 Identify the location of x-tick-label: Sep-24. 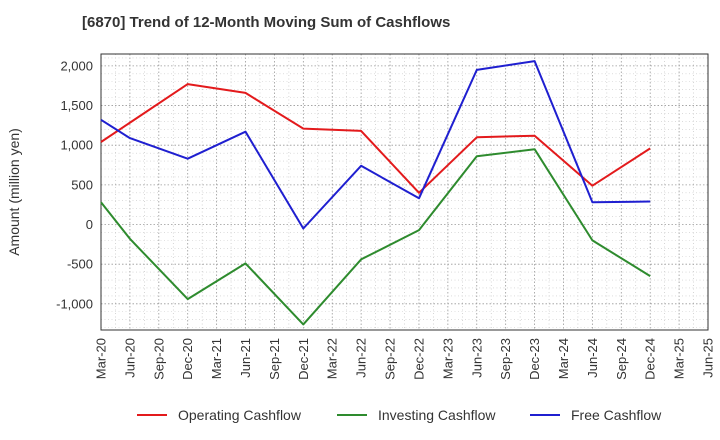
(621, 359).